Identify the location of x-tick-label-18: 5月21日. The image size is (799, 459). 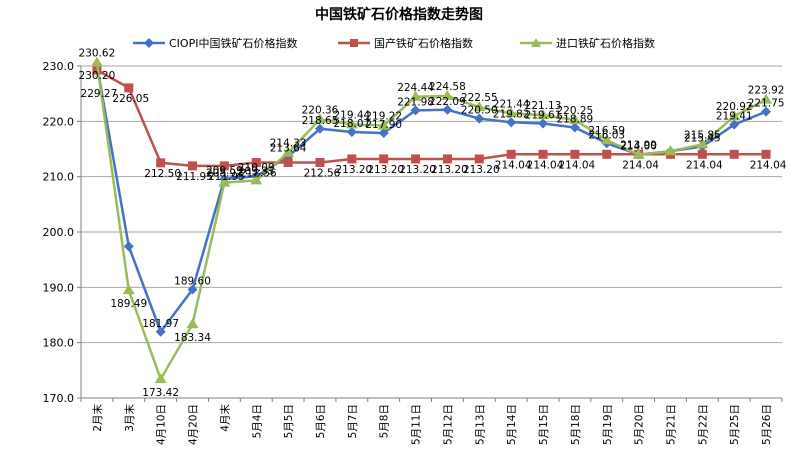
(671, 424).